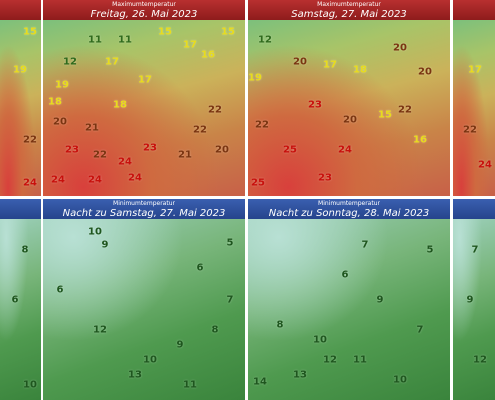 This screenshot has width=495, height=400. Describe the element at coordinates (349, 213) in the screenshot. I see `panel-subtitle: Nacht zu Sonntag, 28. Mai 2023` at that location.